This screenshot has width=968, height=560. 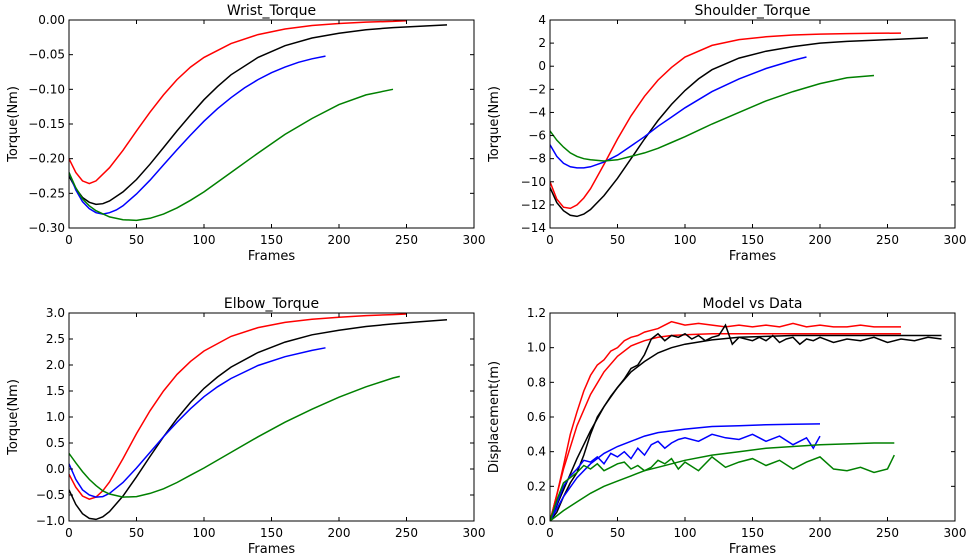 I want to click on model-vs-data-ytick-label: 1.0, so click(x=536, y=348).